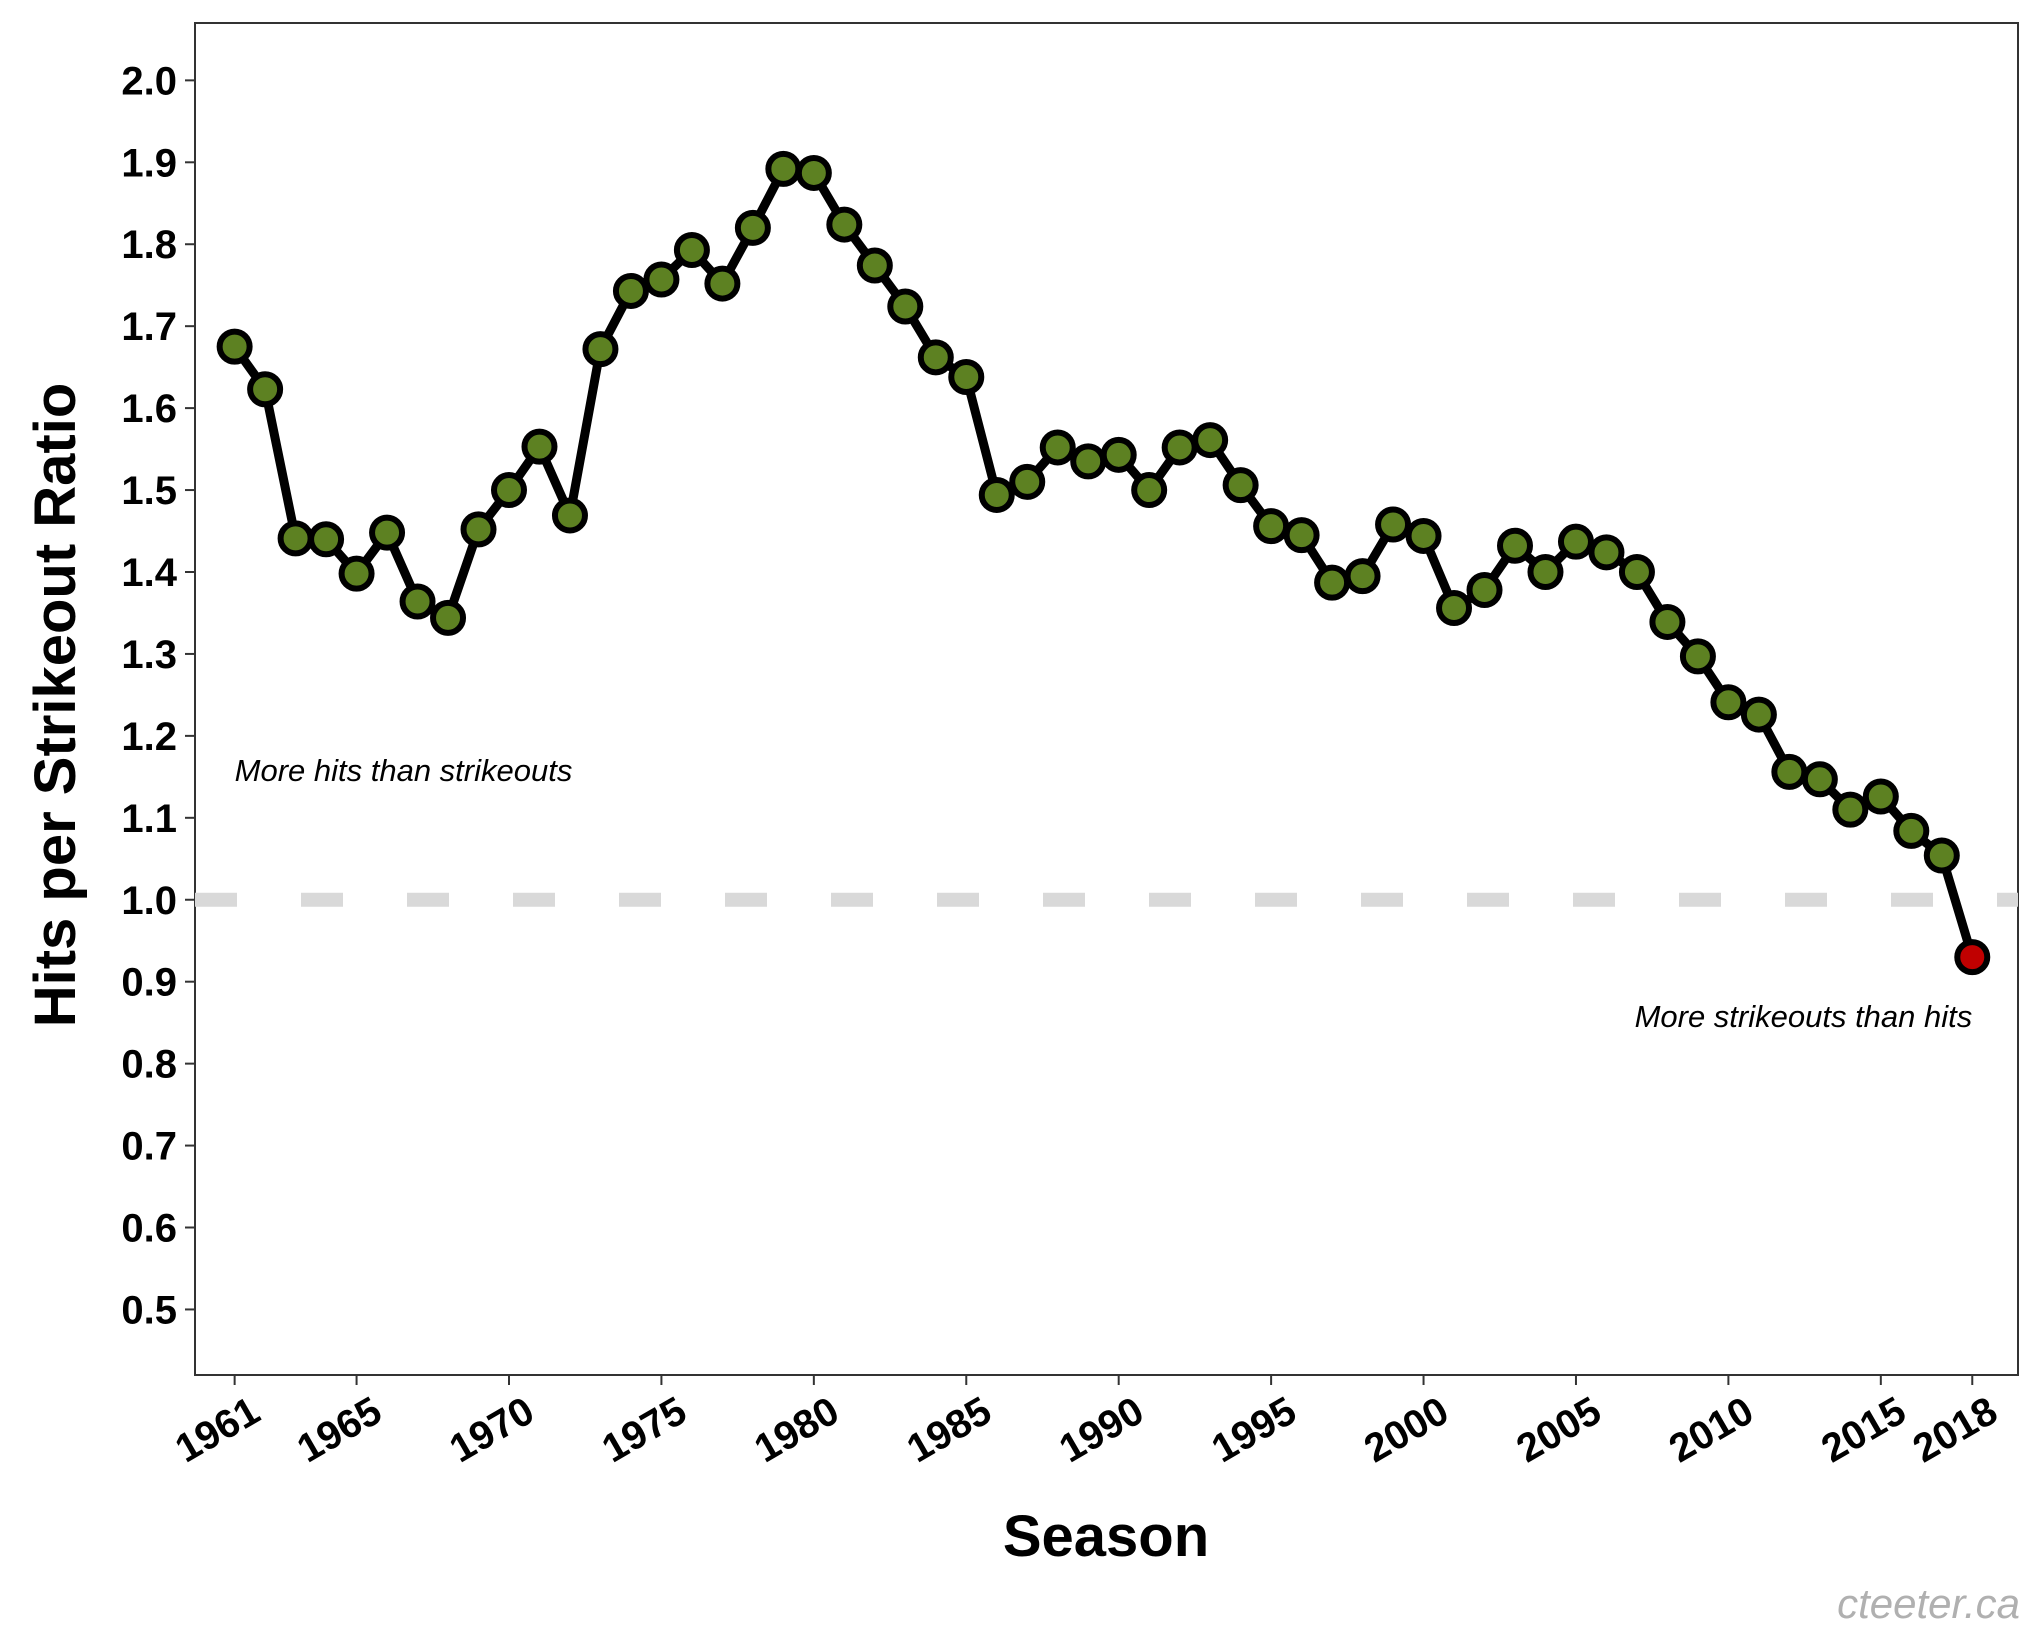 The image size is (2037, 1633). Describe the element at coordinates (1101, 1430) in the screenshot. I see `x-tick-label: 1990` at that location.